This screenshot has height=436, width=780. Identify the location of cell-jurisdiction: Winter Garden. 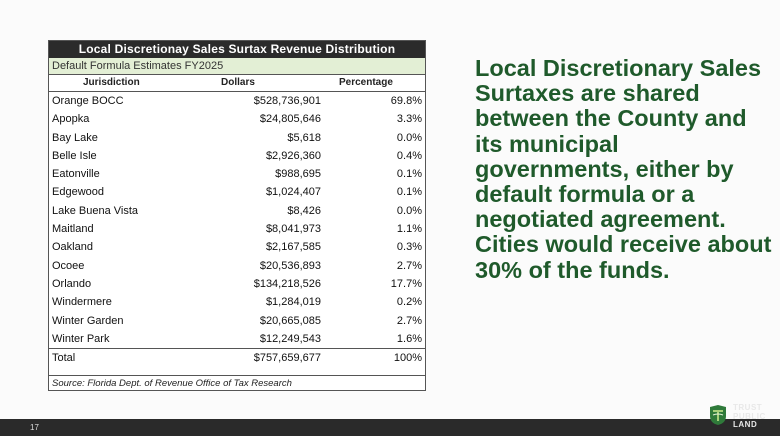
(88, 320).